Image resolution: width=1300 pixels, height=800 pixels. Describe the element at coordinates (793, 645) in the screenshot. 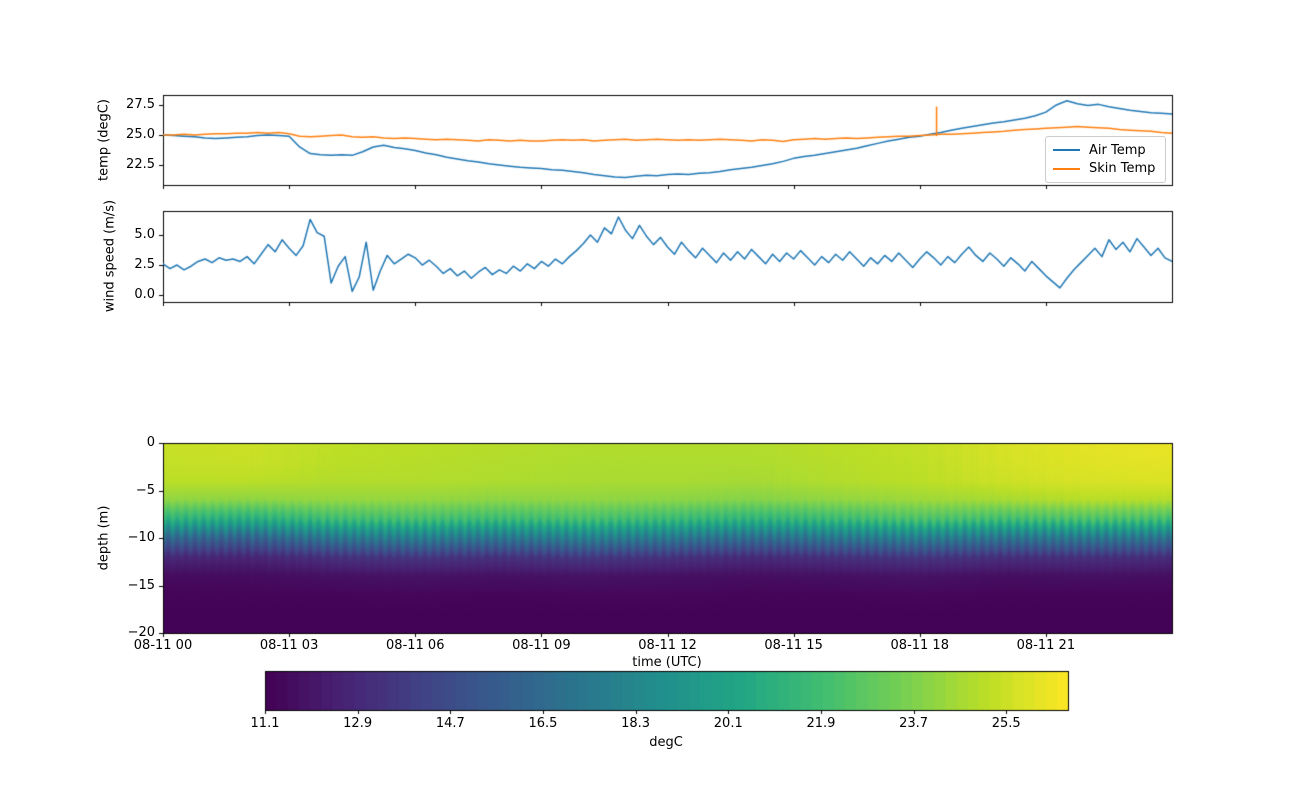

I see `time-x-tick-label: 08-11 15` at that location.